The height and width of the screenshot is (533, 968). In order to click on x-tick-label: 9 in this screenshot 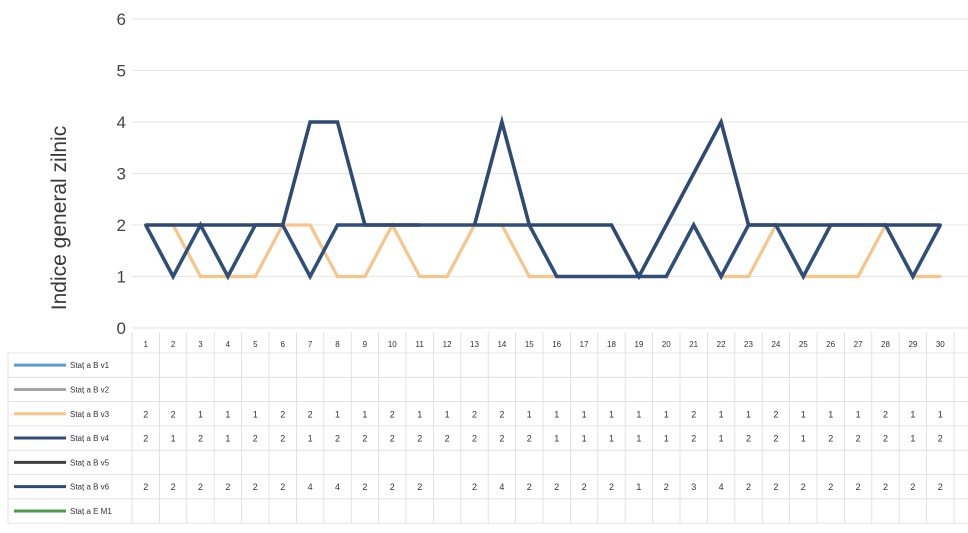, I will do `click(365, 344)`.